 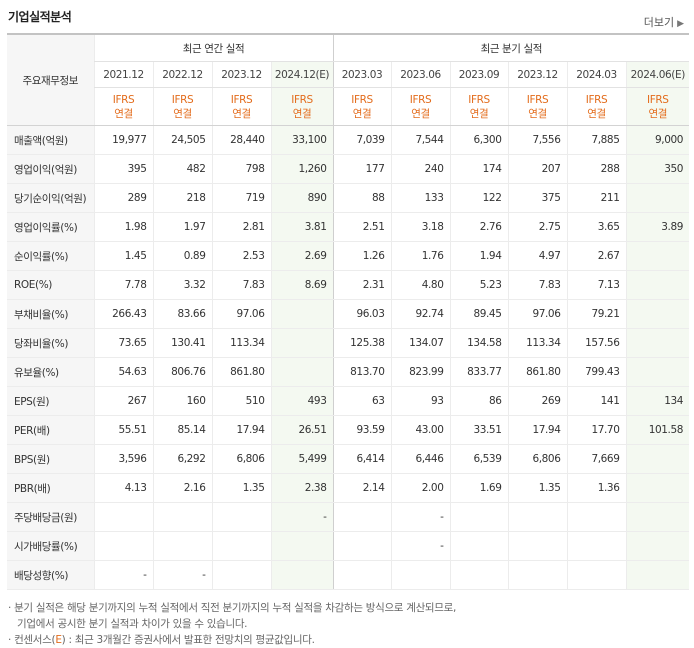 I want to click on table-cell: 9,000, so click(x=657, y=140).